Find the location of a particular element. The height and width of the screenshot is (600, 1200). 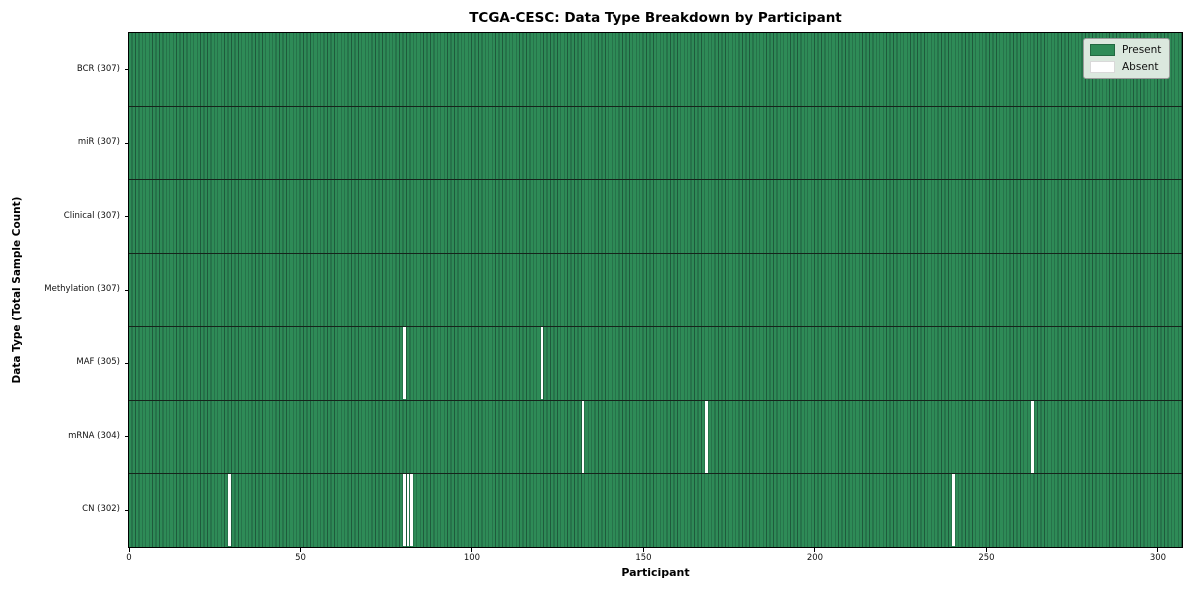

y-tick-label: Clinical (307) is located at coordinates (91, 215).